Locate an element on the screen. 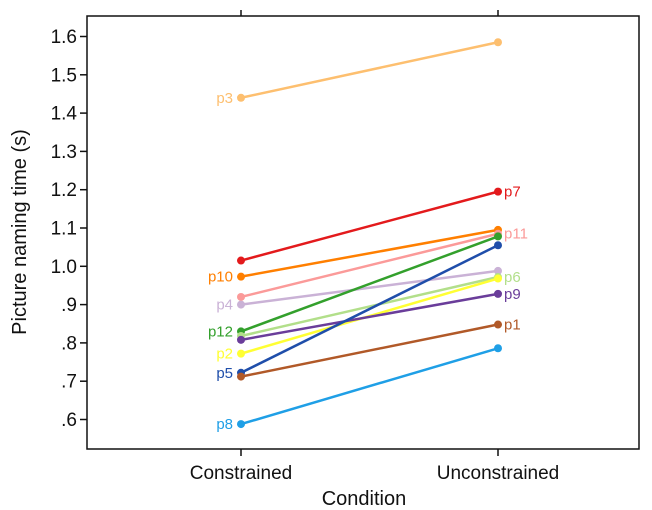  series-label: p2 is located at coordinates (224, 354).